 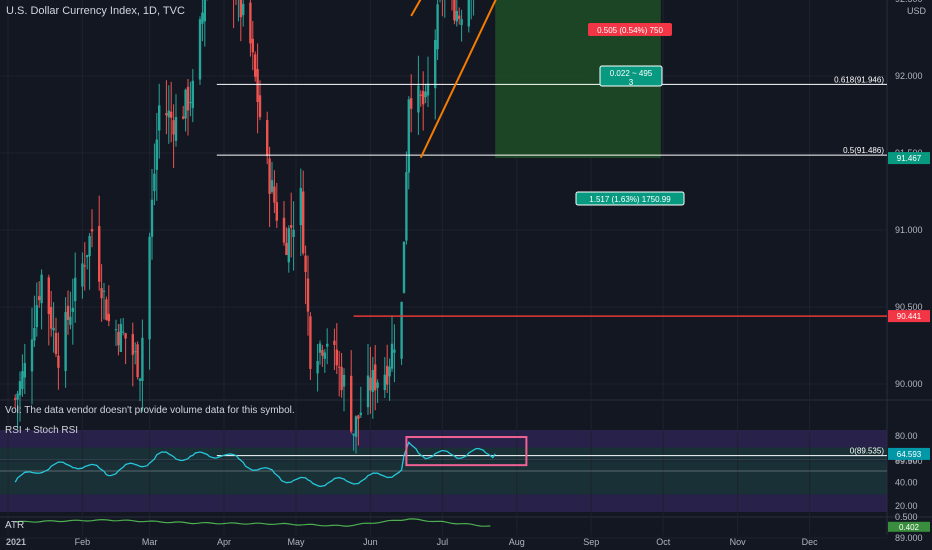 I want to click on rsi-overbought-band, so click(x=443, y=439).